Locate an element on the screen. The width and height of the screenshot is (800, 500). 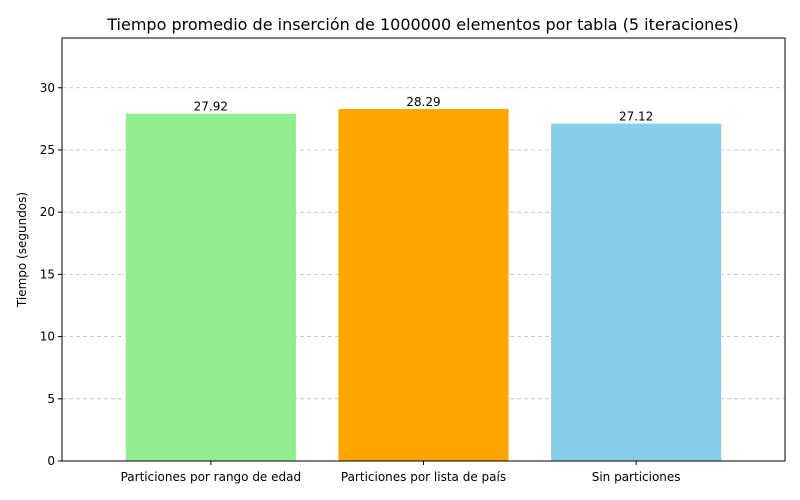
y-axis-label: Tiempo (segundos) is located at coordinates (22, 250).